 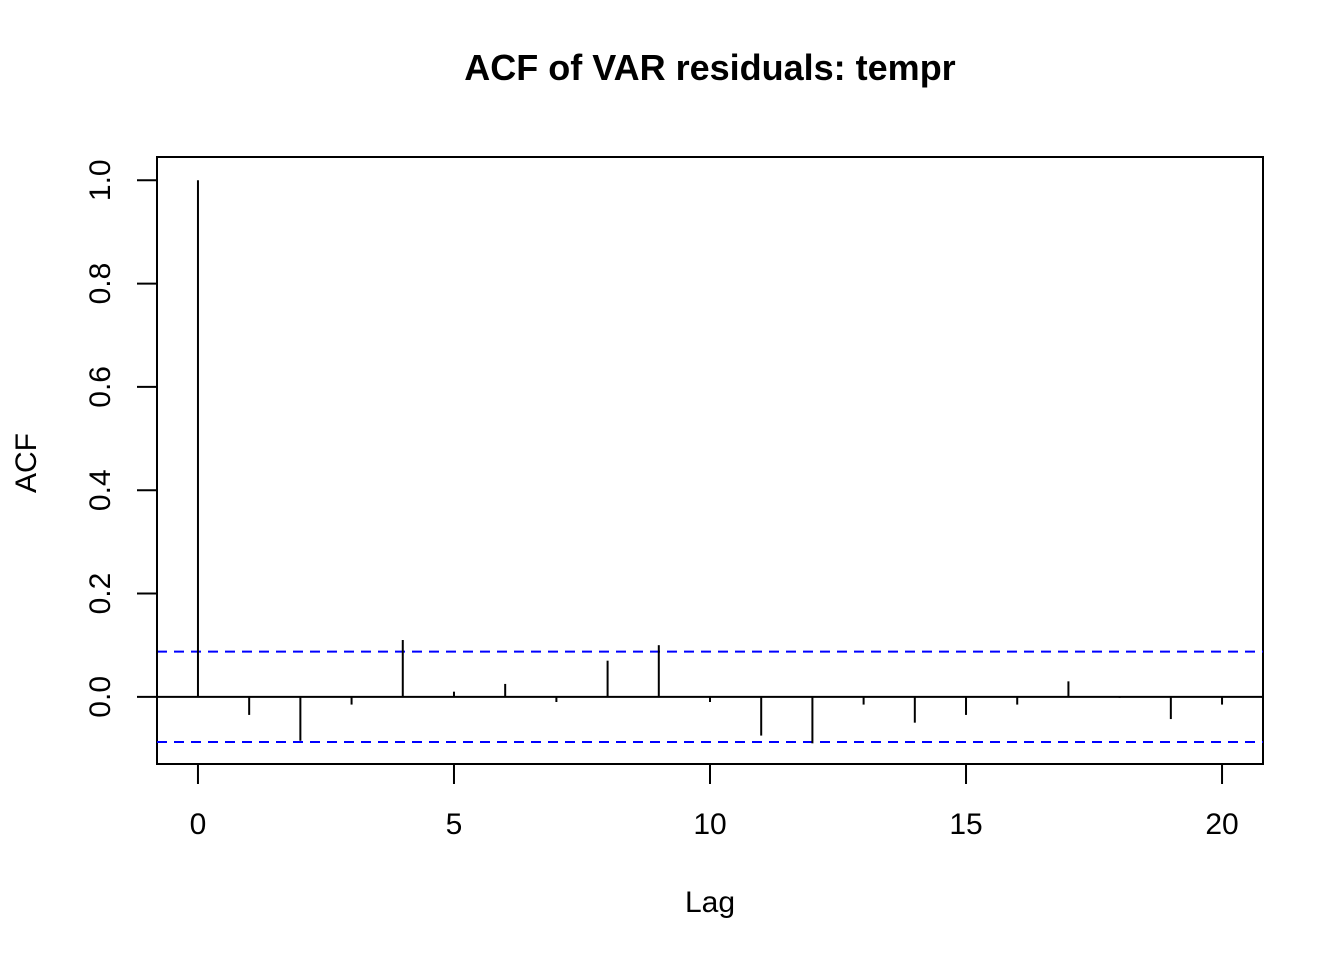 I want to click on y-tick-label-0.0: 0.0, so click(x=100, y=697).